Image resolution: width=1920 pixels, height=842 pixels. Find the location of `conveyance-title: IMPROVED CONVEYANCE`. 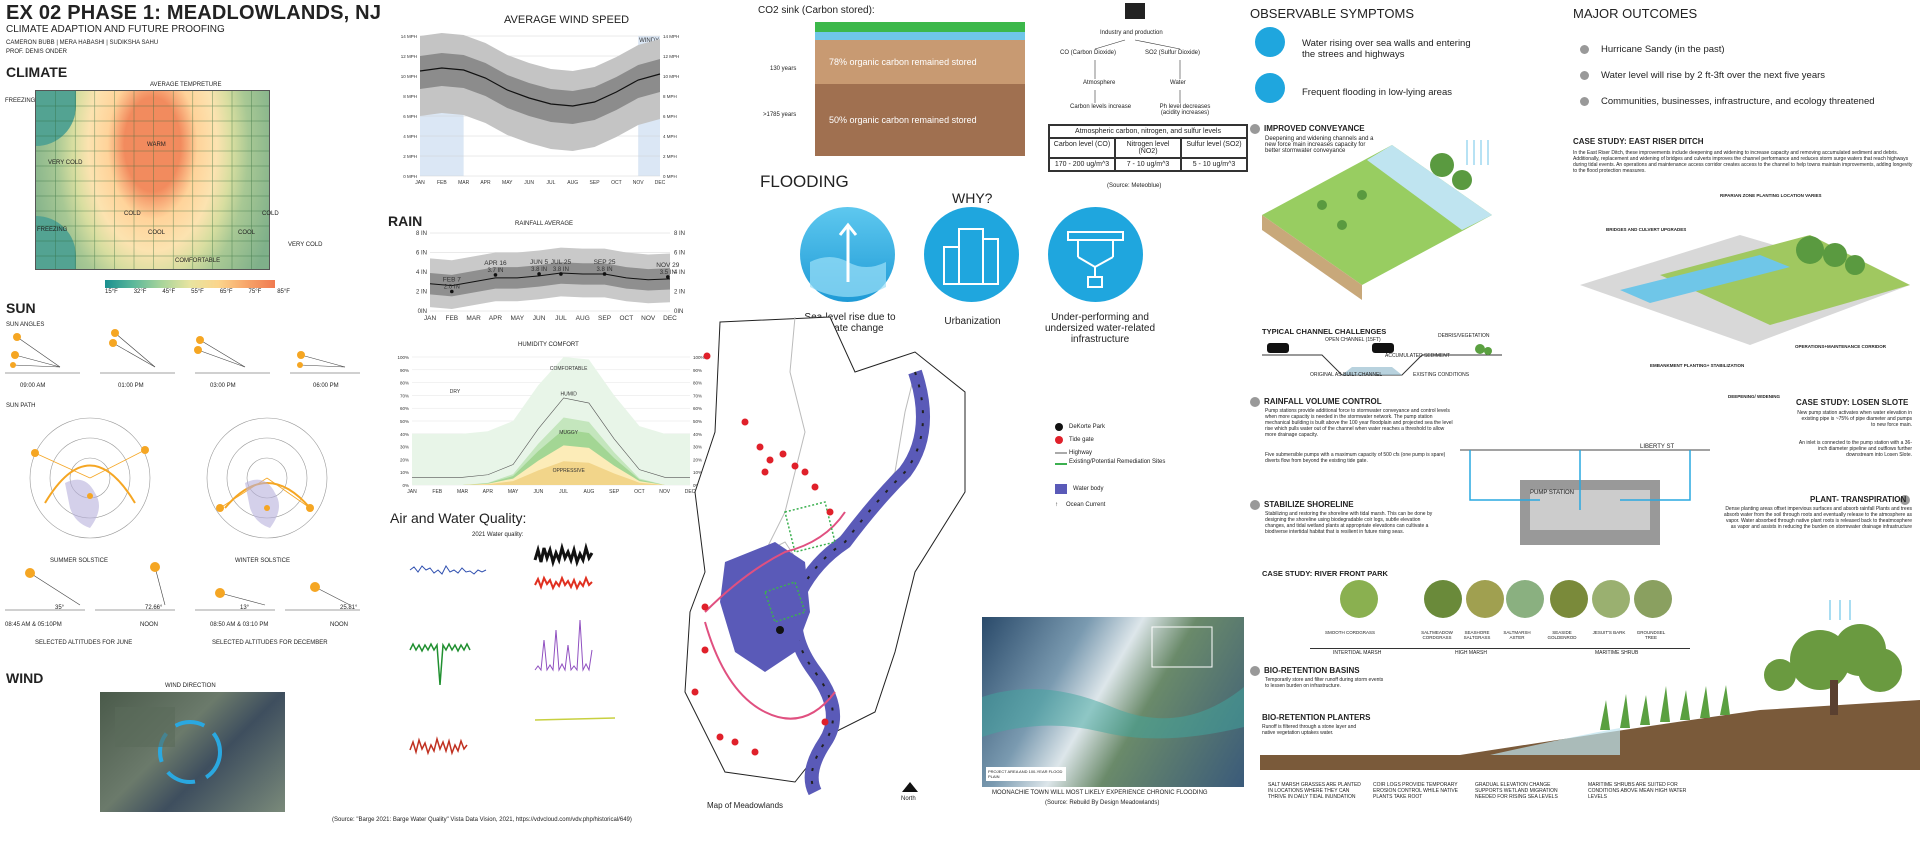

conveyance-title: IMPROVED CONVEYANCE is located at coordinates (1314, 128).